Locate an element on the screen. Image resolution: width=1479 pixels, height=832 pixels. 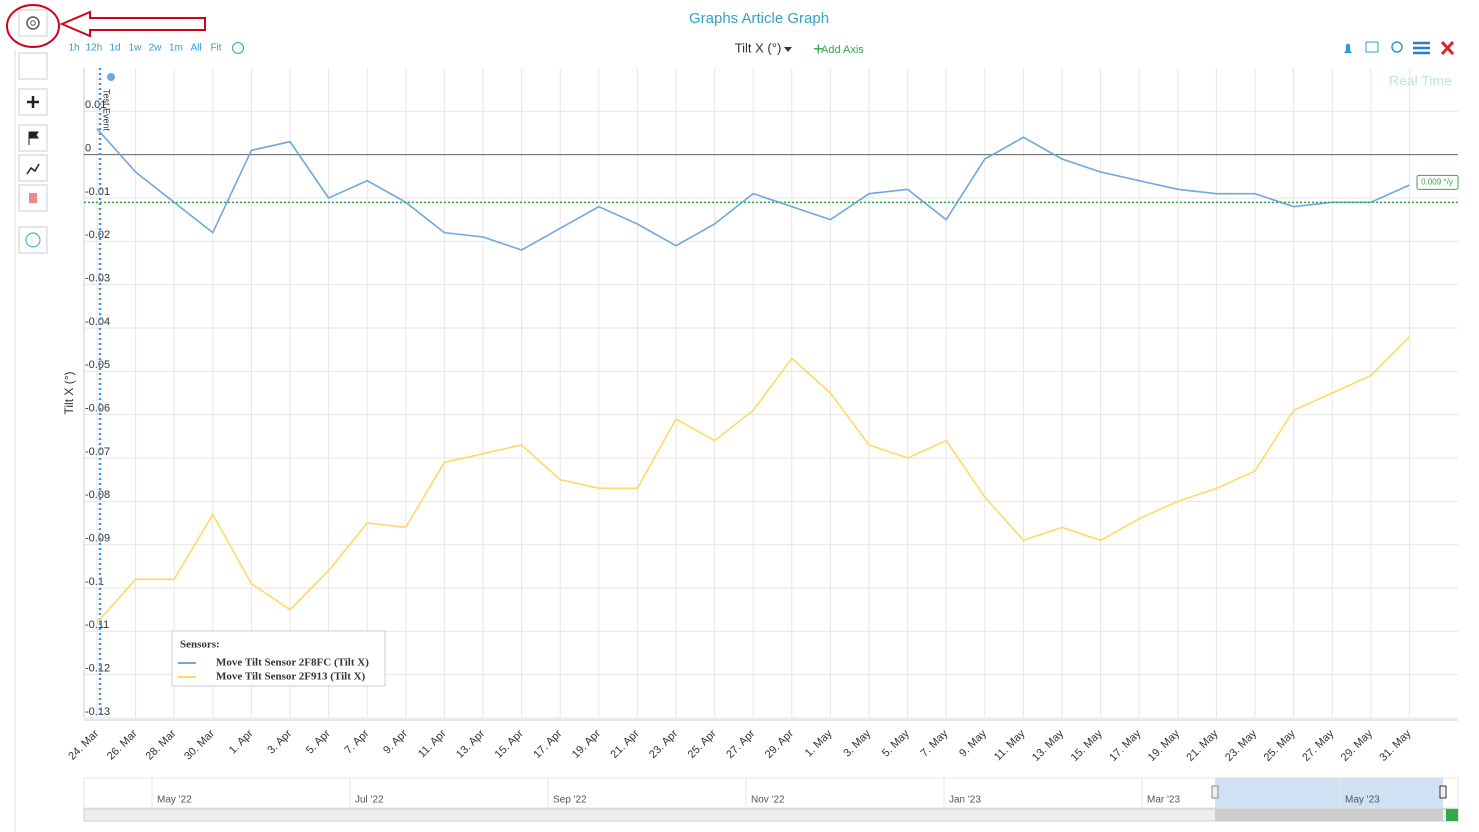
menu-icon is located at coordinates (1421, 48).